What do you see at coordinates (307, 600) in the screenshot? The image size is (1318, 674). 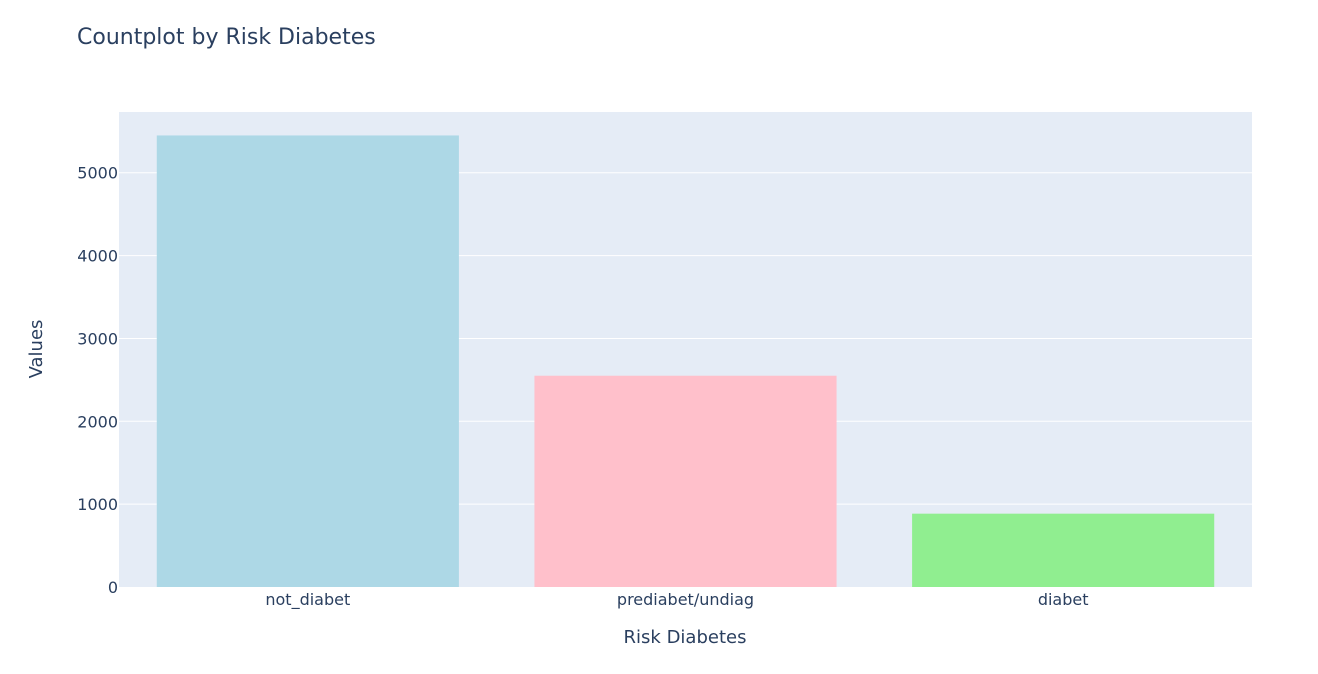 I see `x-tick-label: not_diabet` at bounding box center [307, 600].